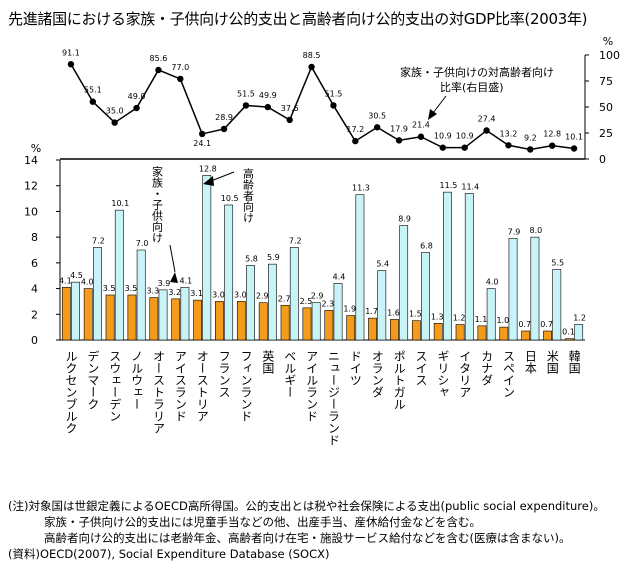 This screenshot has width=640, height=572. What do you see at coordinates (421, 368) in the screenshot?
I see `category-label: スイス` at bounding box center [421, 368].